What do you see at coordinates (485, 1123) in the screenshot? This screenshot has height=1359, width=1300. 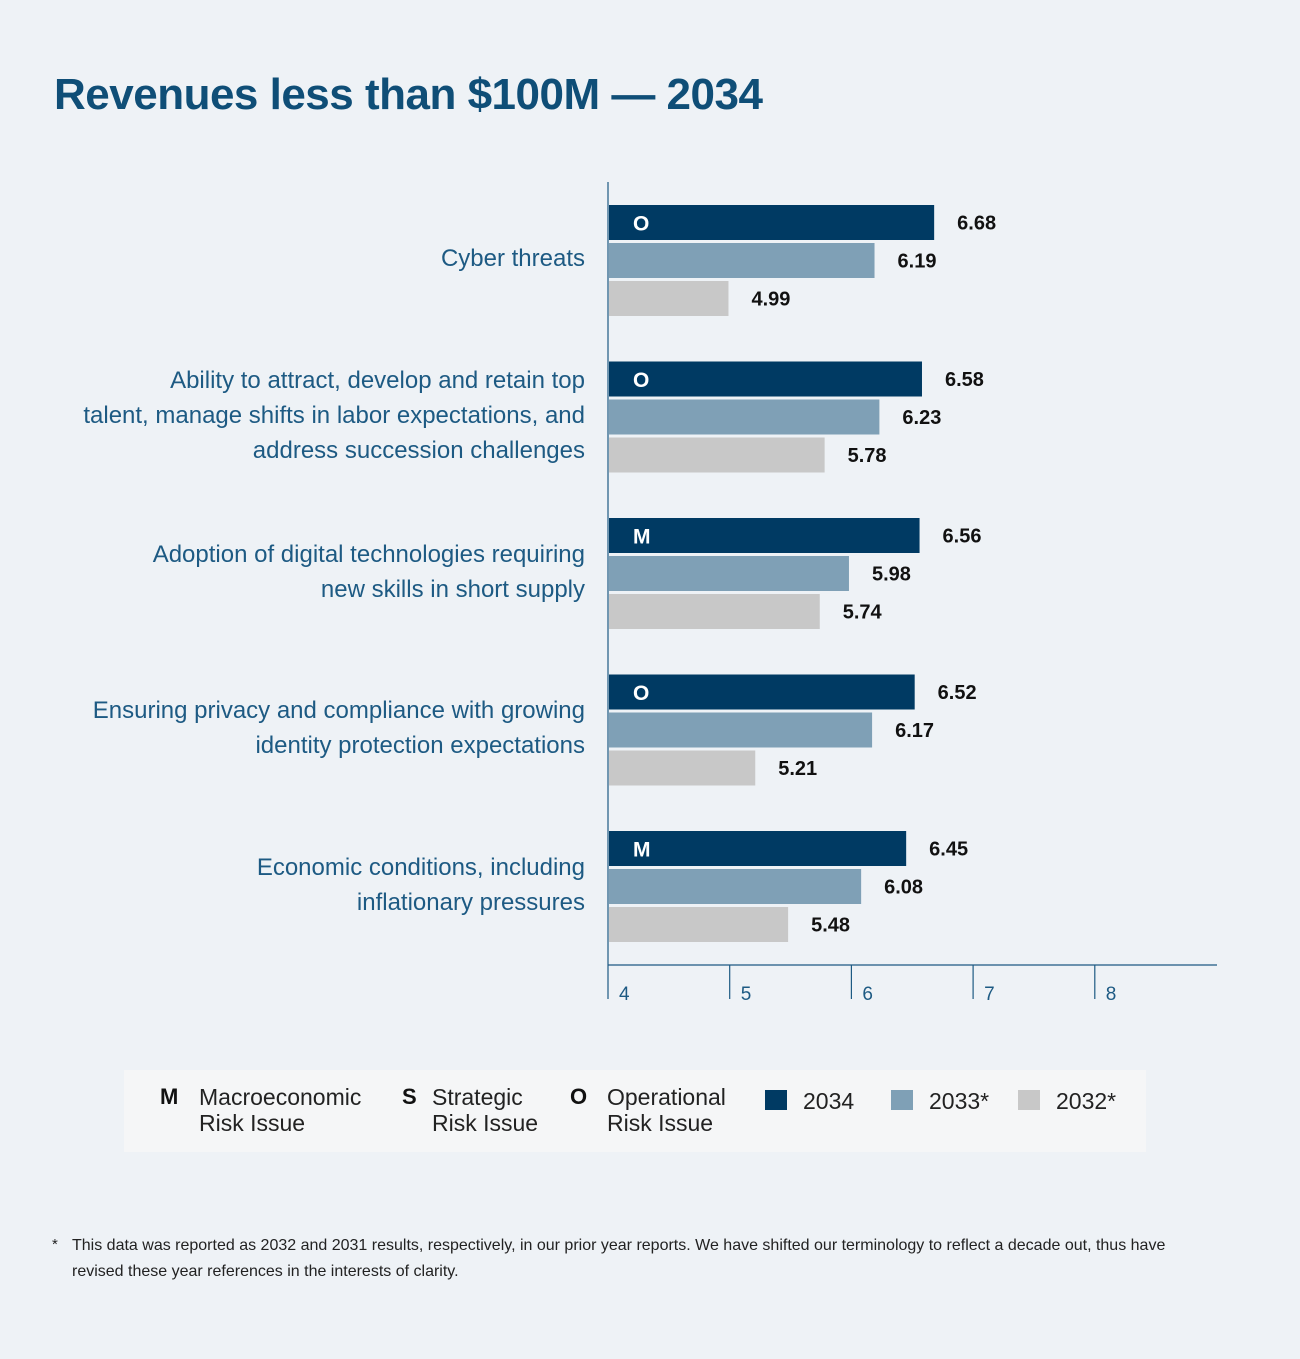 I see `legend-strategic-line2: Risk Issue` at bounding box center [485, 1123].